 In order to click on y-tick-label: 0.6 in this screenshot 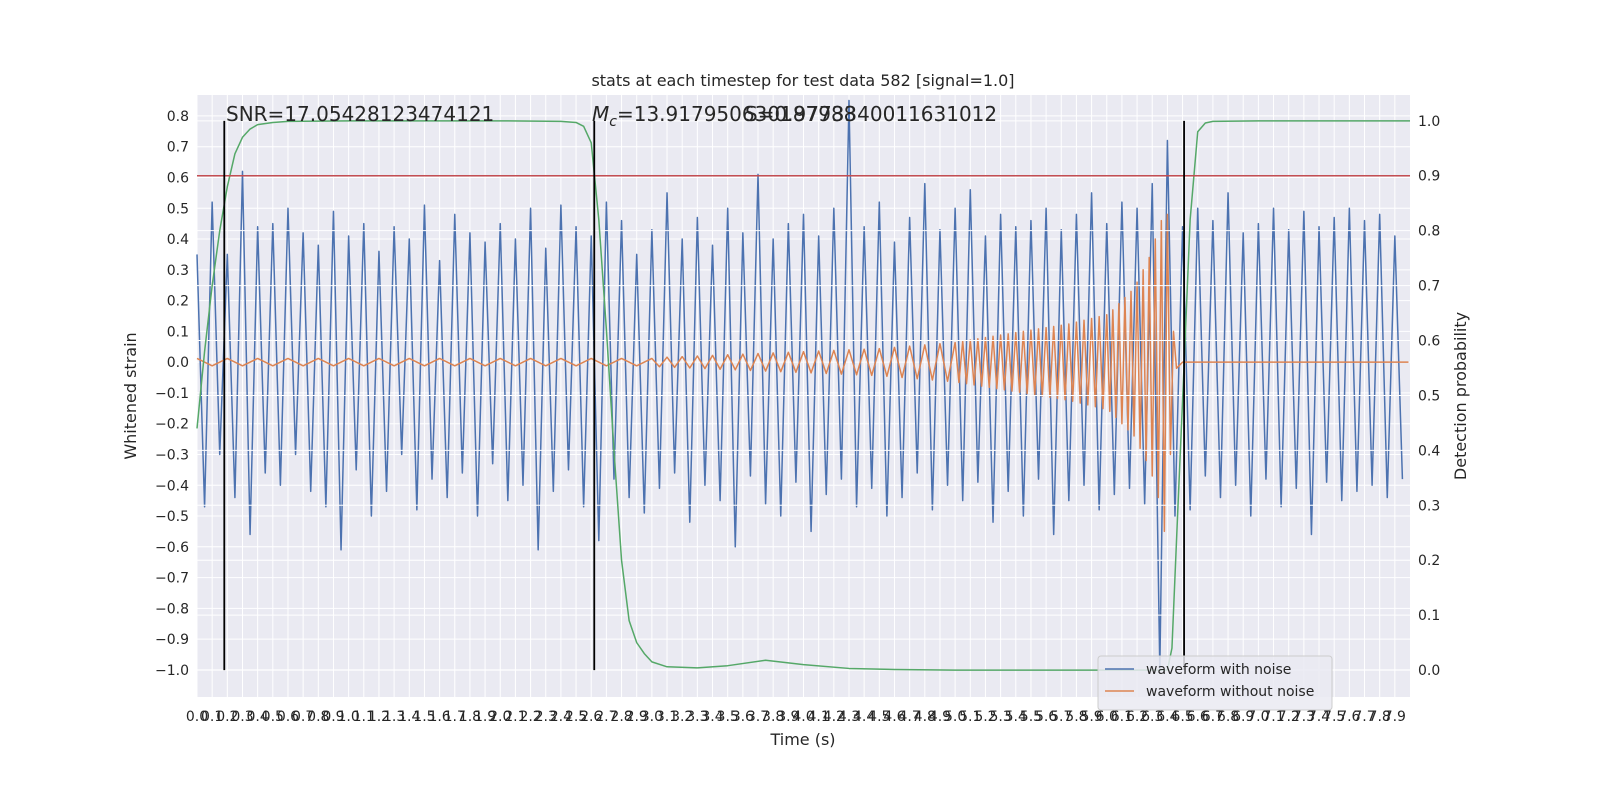, I will do `click(178, 178)`.